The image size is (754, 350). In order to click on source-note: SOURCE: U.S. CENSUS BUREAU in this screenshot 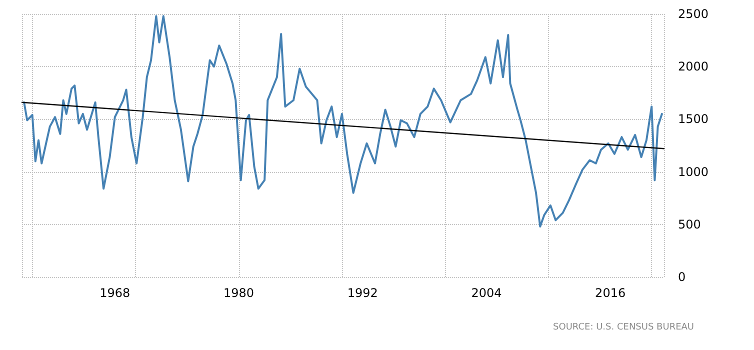, I will do `click(623, 327)`.